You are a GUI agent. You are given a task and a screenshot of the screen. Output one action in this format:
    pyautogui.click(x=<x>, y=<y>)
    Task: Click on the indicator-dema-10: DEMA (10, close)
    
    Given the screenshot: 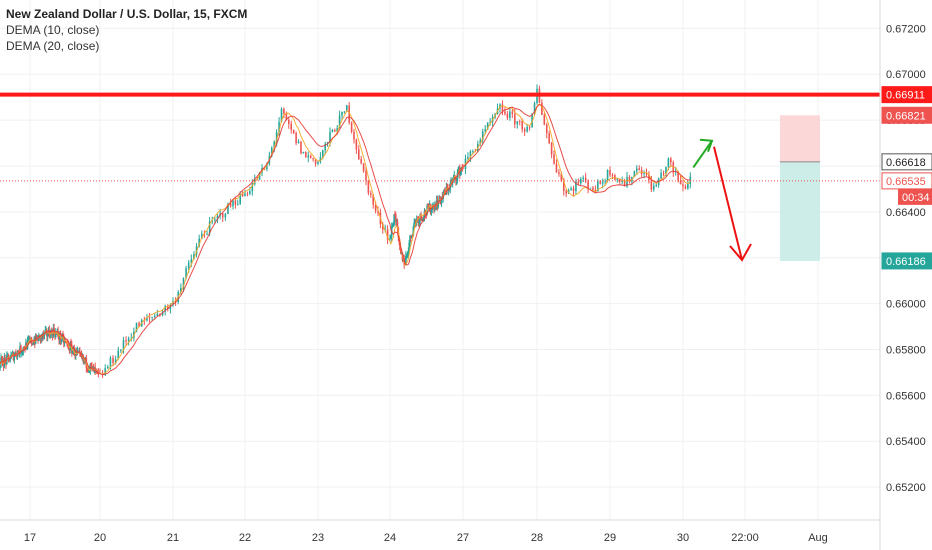 What is the action you would take?
    pyautogui.click(x=53, y=30)
    